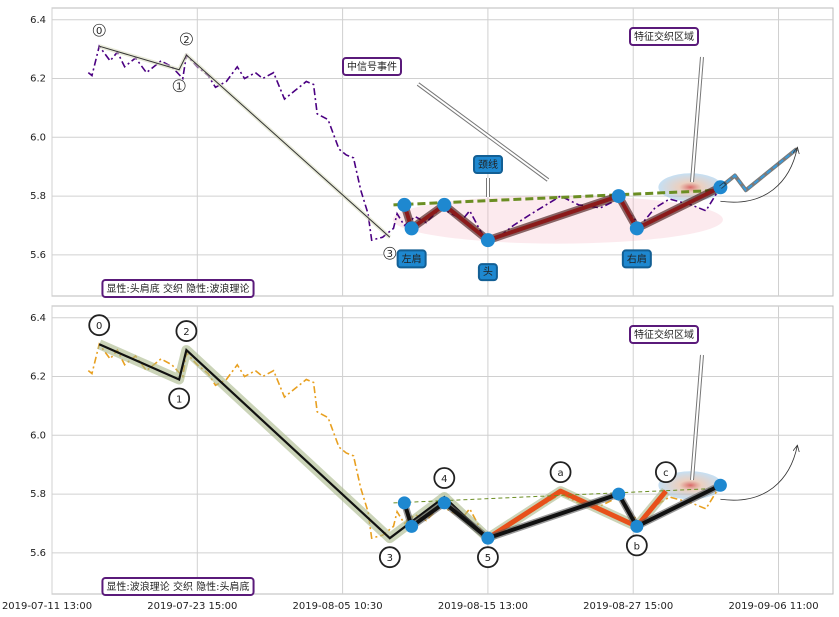 This screenshot has height=617, width=839. I want to click on annotation-text: 中信号事件, so click(372, 66).